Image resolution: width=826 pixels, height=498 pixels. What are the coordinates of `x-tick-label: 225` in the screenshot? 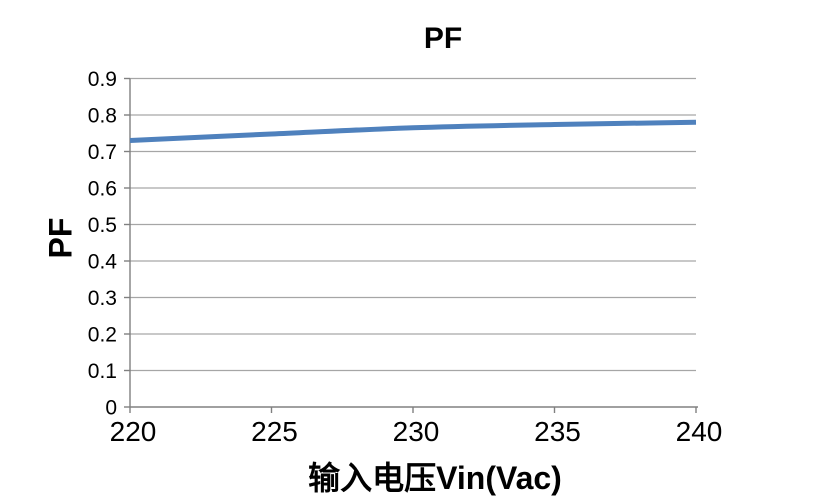 It's located at (274, 431).